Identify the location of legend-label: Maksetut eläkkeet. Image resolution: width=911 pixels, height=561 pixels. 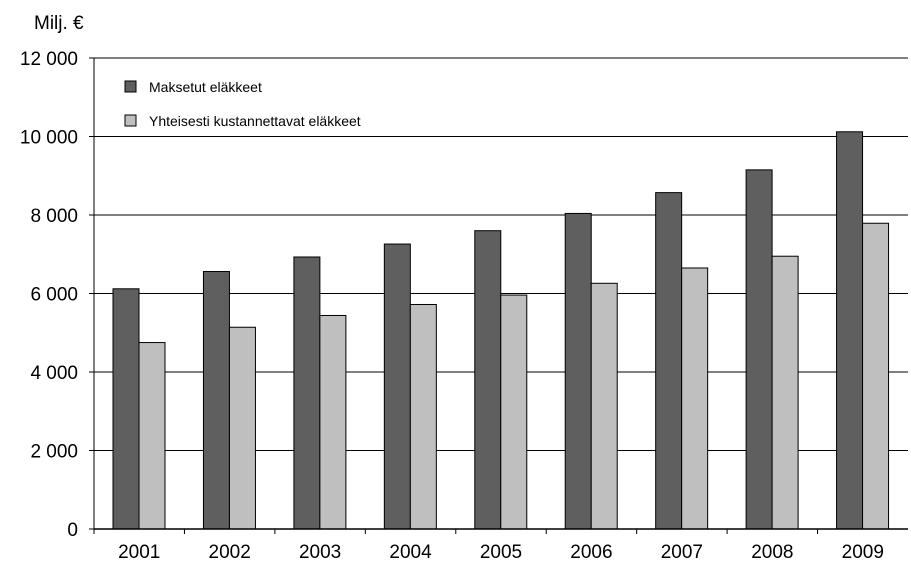
(205, 87).